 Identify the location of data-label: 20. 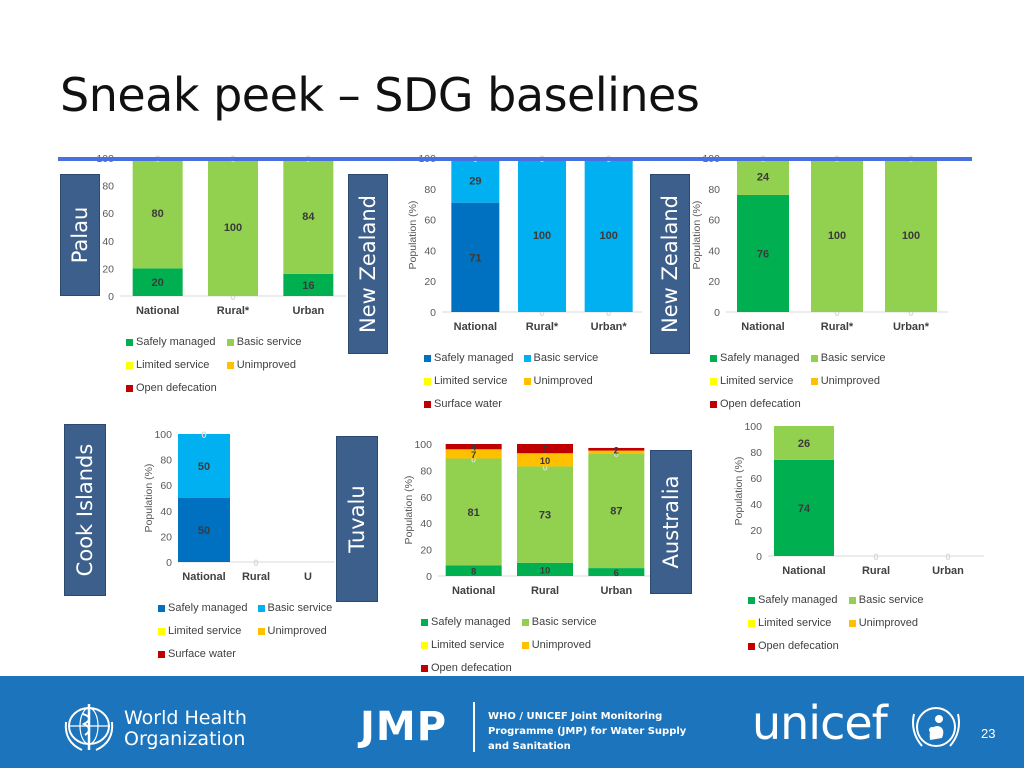
(158, 283).